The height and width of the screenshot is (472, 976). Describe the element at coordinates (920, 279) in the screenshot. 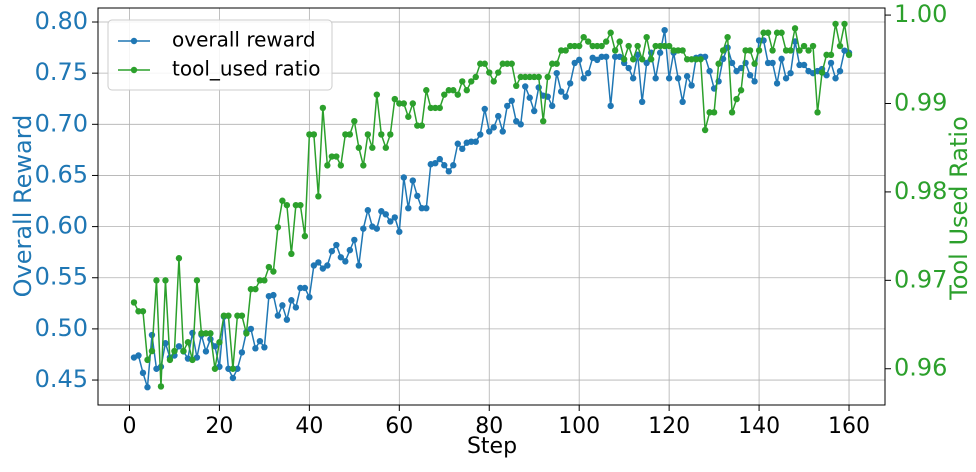

I see `y2-tick-label: 0.97` at that location.